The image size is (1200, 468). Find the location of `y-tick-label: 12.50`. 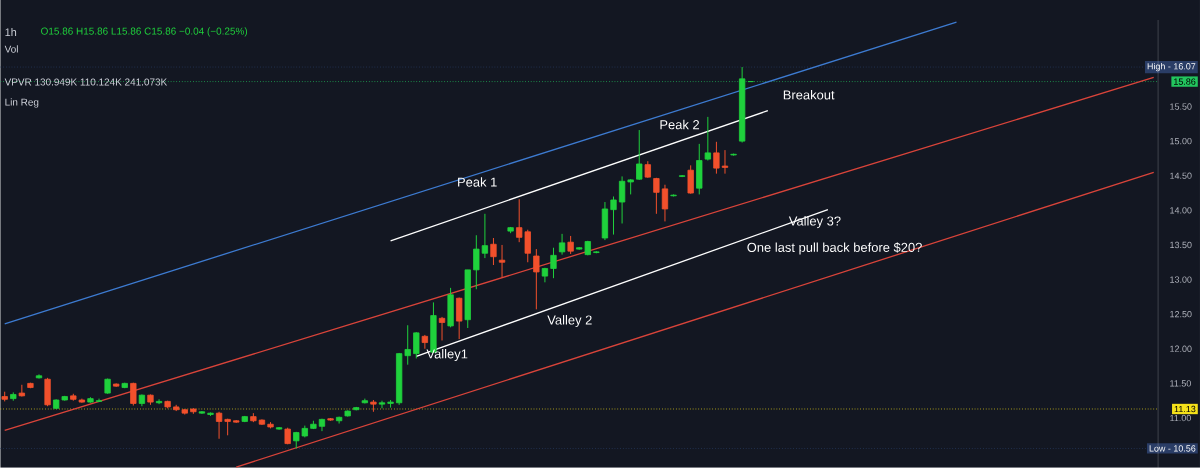

y-tick-label: 12.50 is located at coordinates (1181, 314).